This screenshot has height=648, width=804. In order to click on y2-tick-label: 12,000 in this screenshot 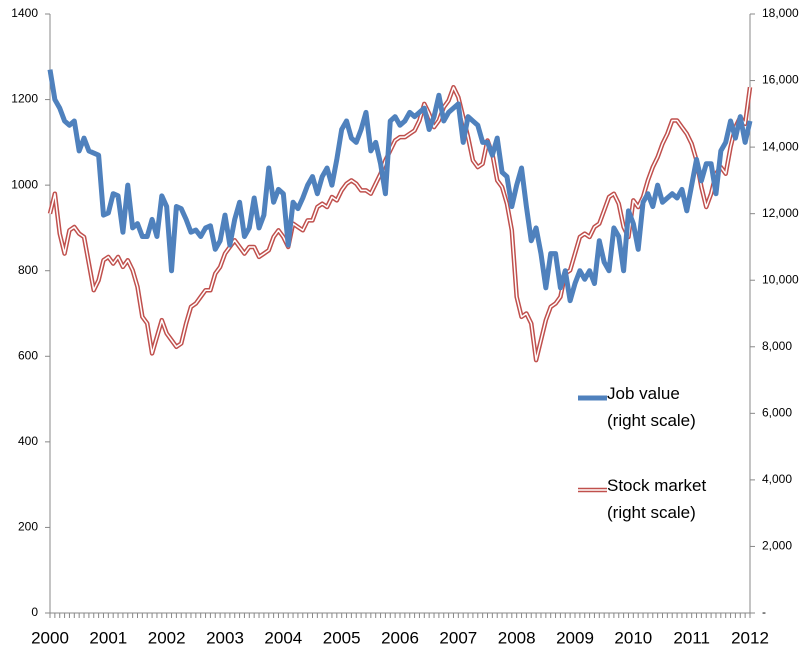, I will do `click(780, 213)`.